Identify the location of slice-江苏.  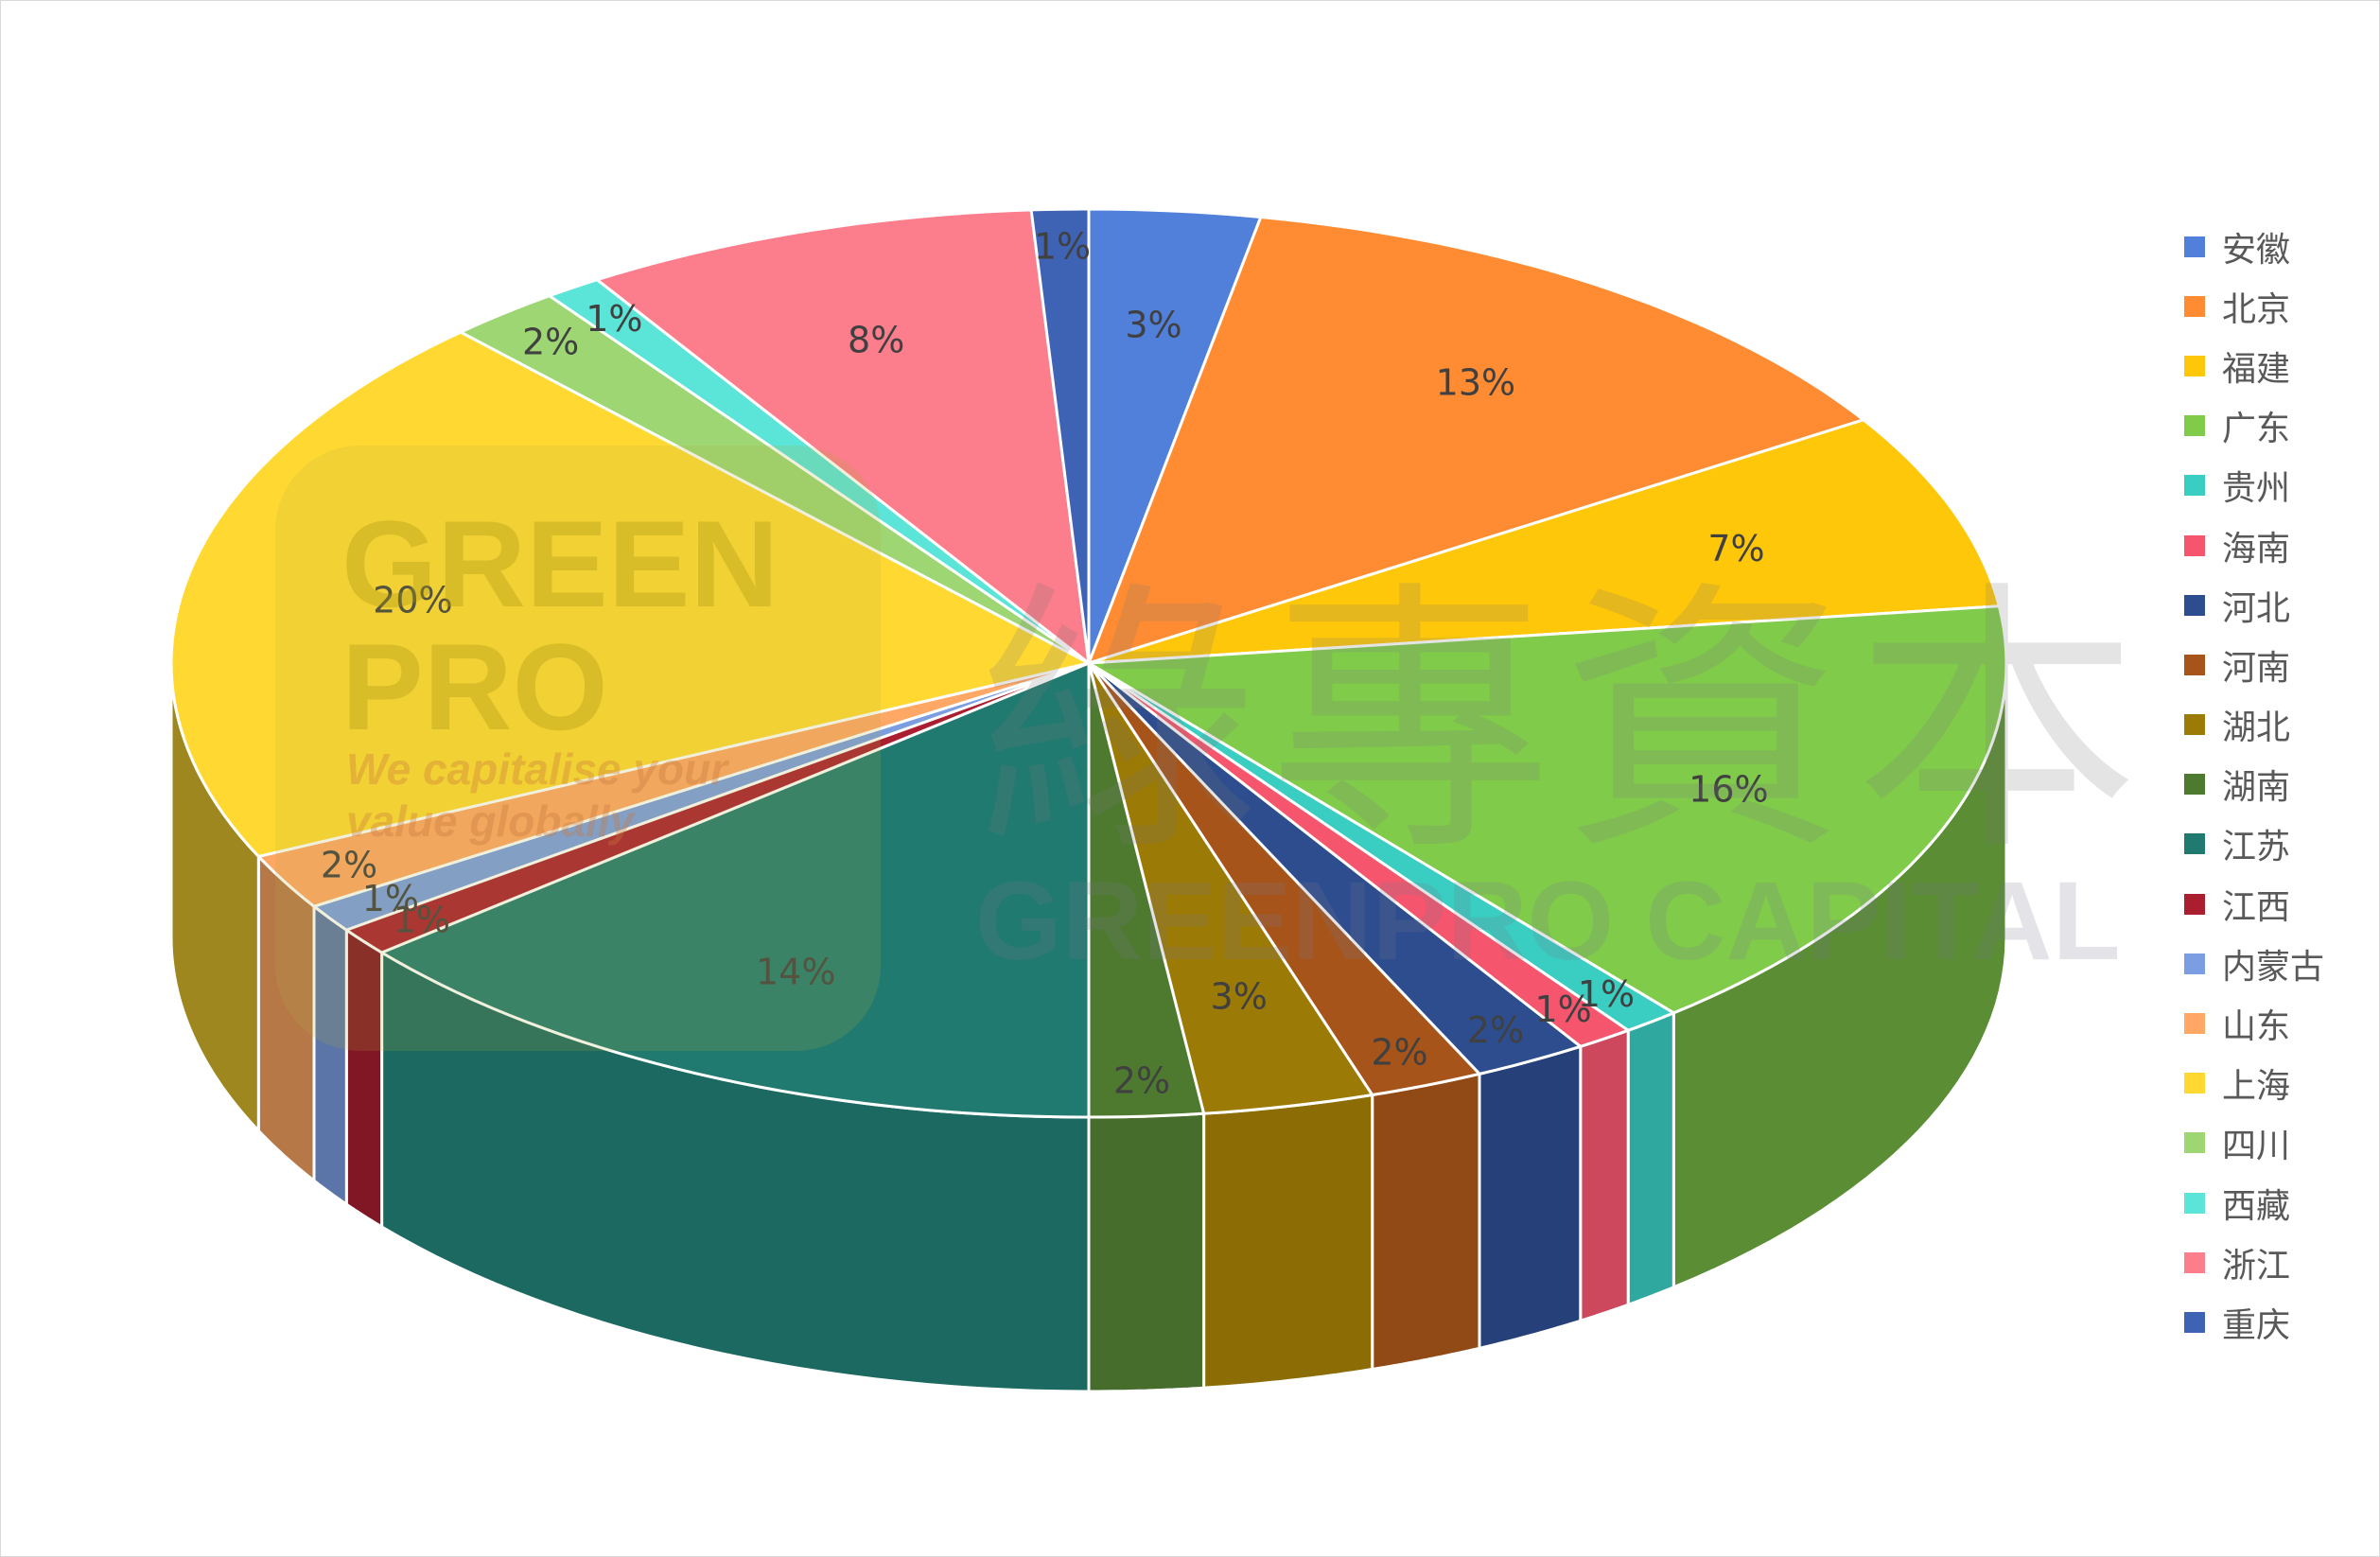
(734, 889).